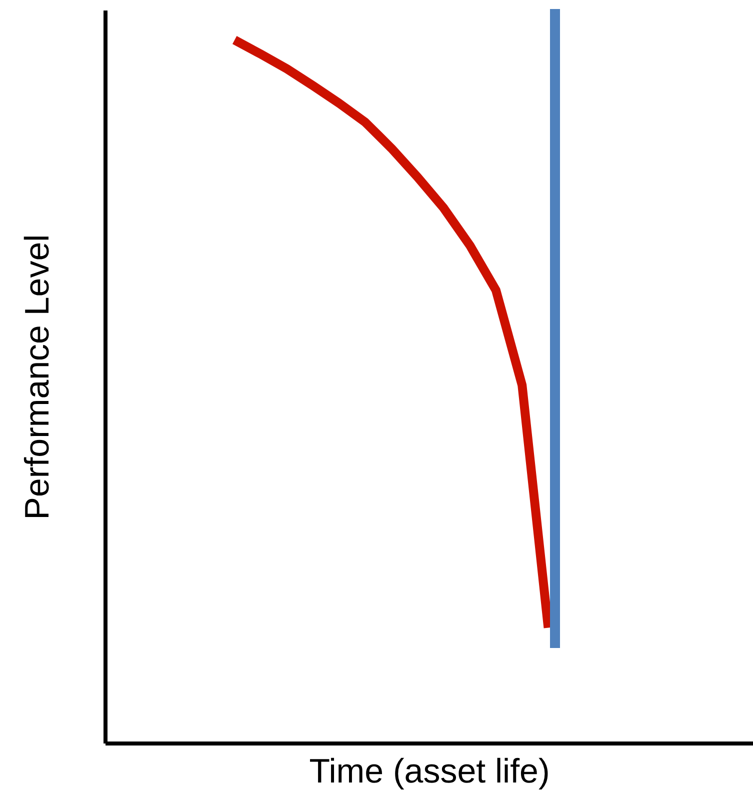  I want to click on y-axis-title: Performance Level, so click(37, 377).